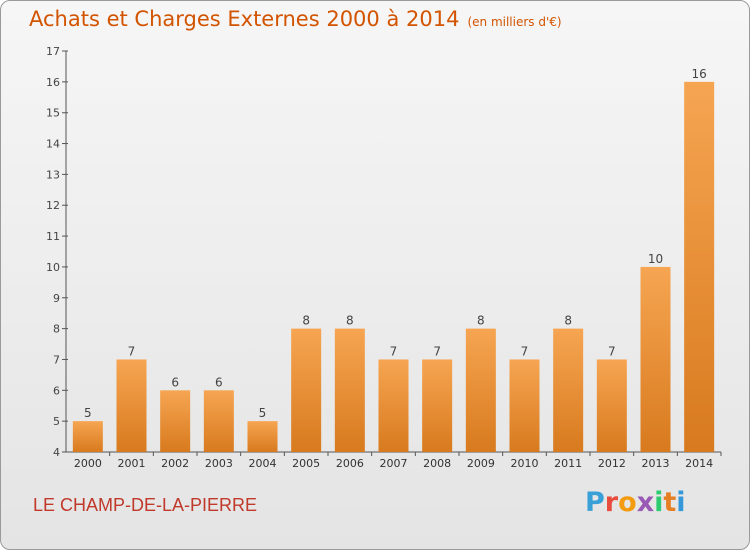 The height and width of the screenshot is (550, 750). Describe the element at coordinates (56, 298) in the screenshot. I see `y-tick-label: 9` at that location.